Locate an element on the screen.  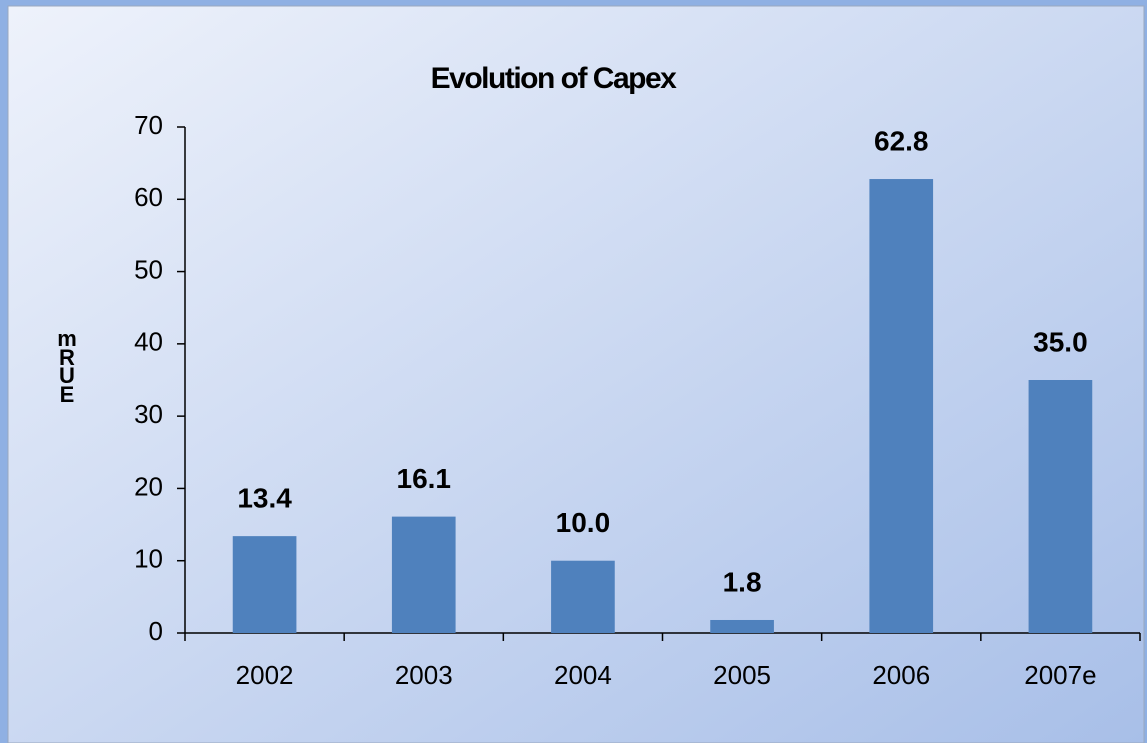
y-tick-label: 40 is located at coordinates (148, 342).